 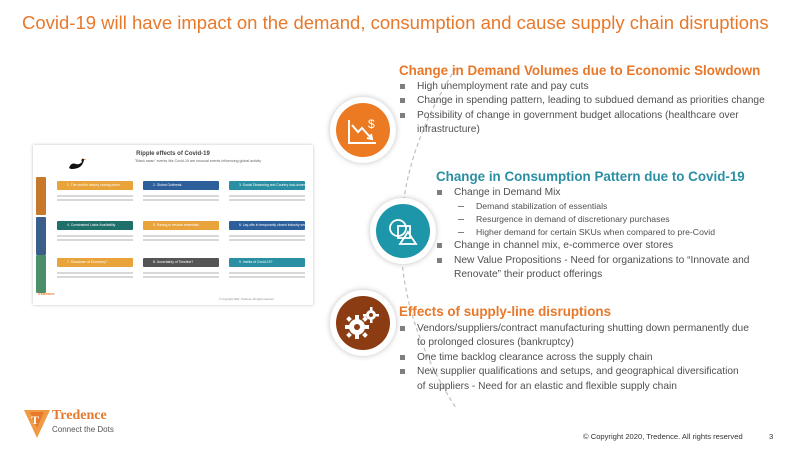 I want to click on list-item: Demand stabilization of essentials, so click(x=606, y=206).